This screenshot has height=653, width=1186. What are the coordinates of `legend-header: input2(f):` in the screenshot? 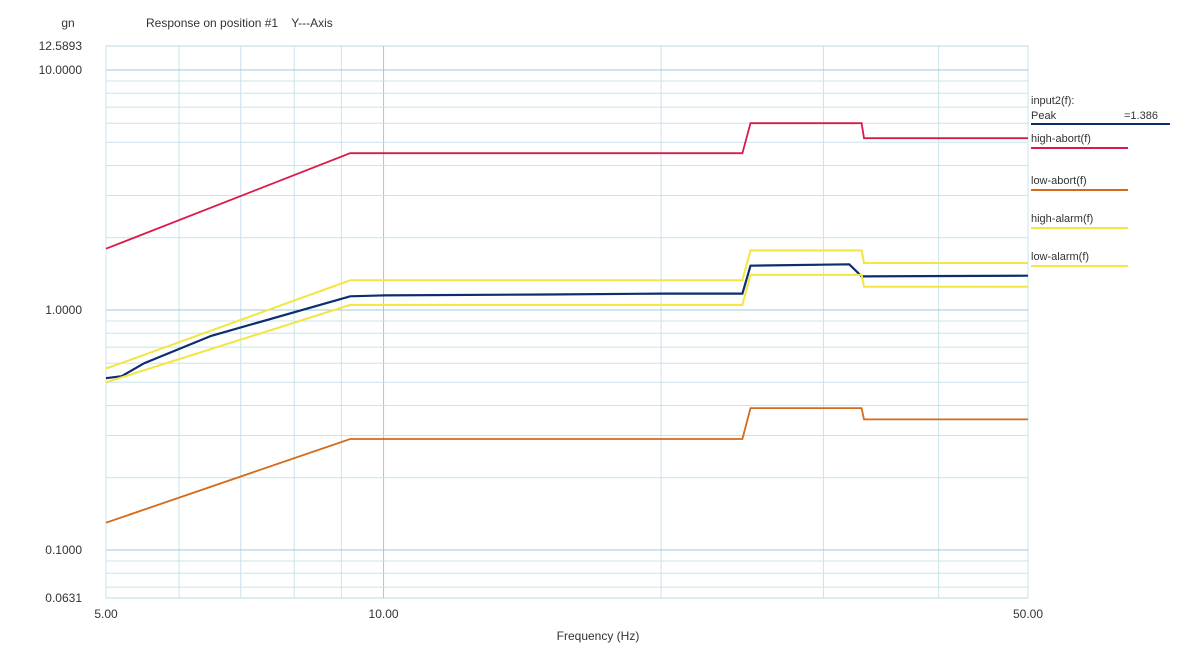 It's located at (1052, 101).